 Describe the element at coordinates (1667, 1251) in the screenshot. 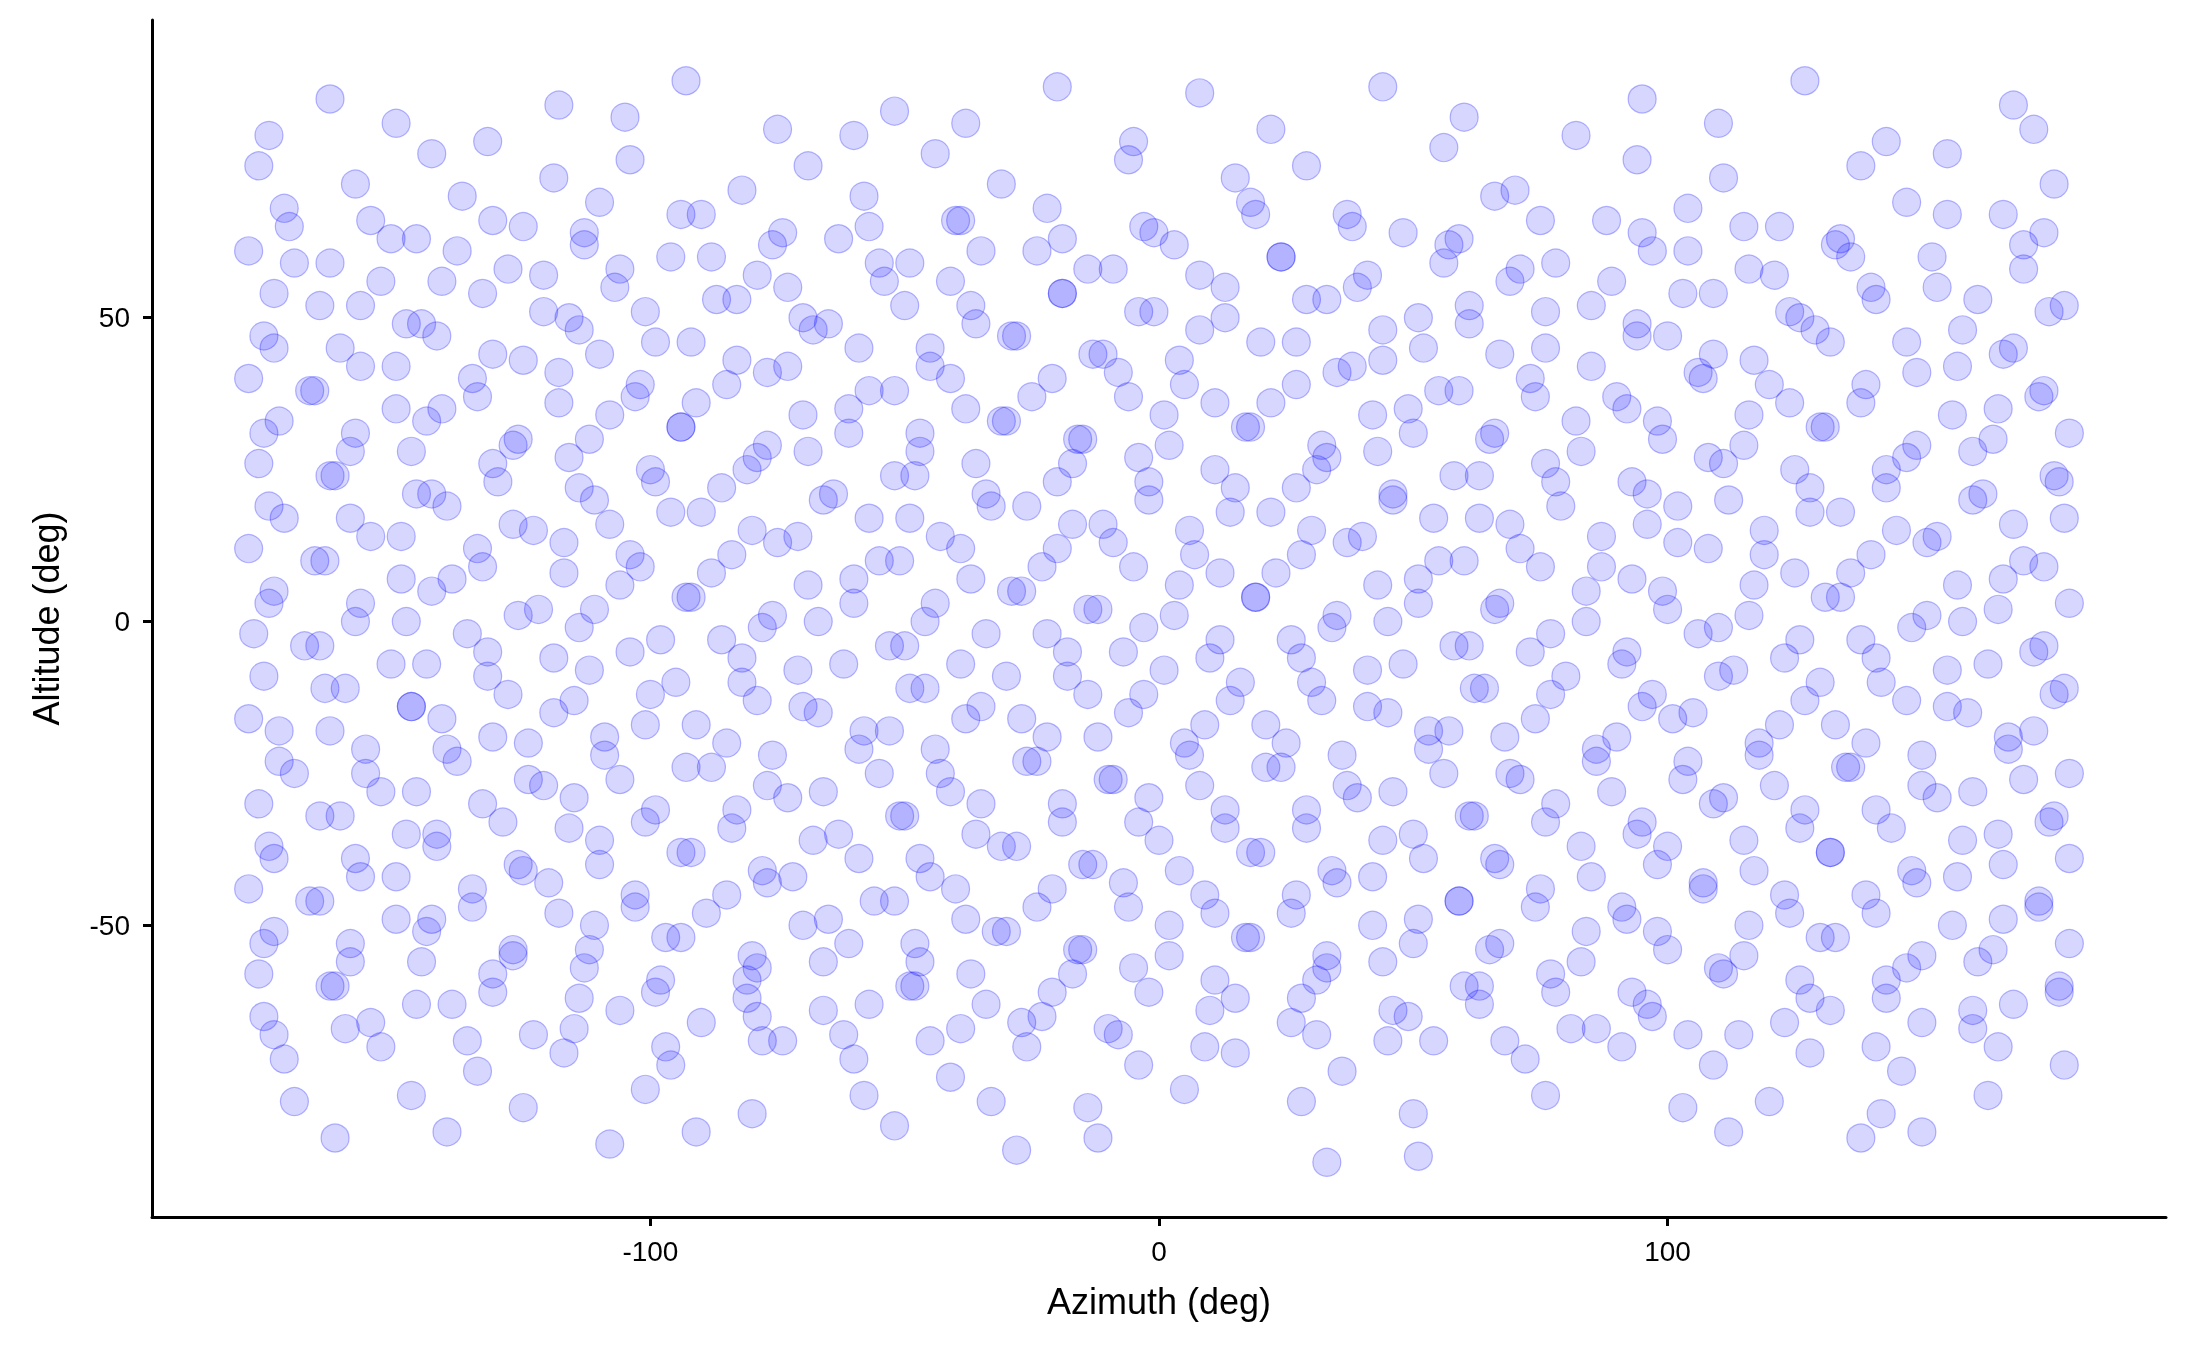

I see `x-tick-label: 100` at that location.